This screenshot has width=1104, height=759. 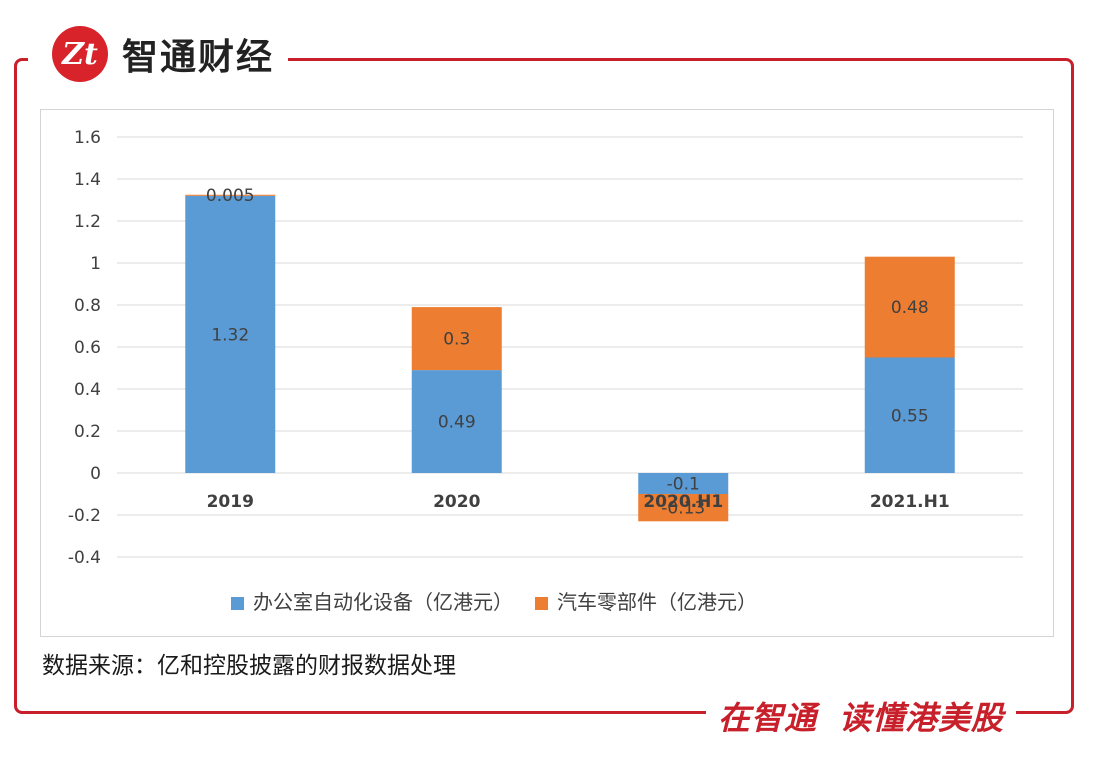 I want to click on data-label: 0.3, so click(x=456, y=340).